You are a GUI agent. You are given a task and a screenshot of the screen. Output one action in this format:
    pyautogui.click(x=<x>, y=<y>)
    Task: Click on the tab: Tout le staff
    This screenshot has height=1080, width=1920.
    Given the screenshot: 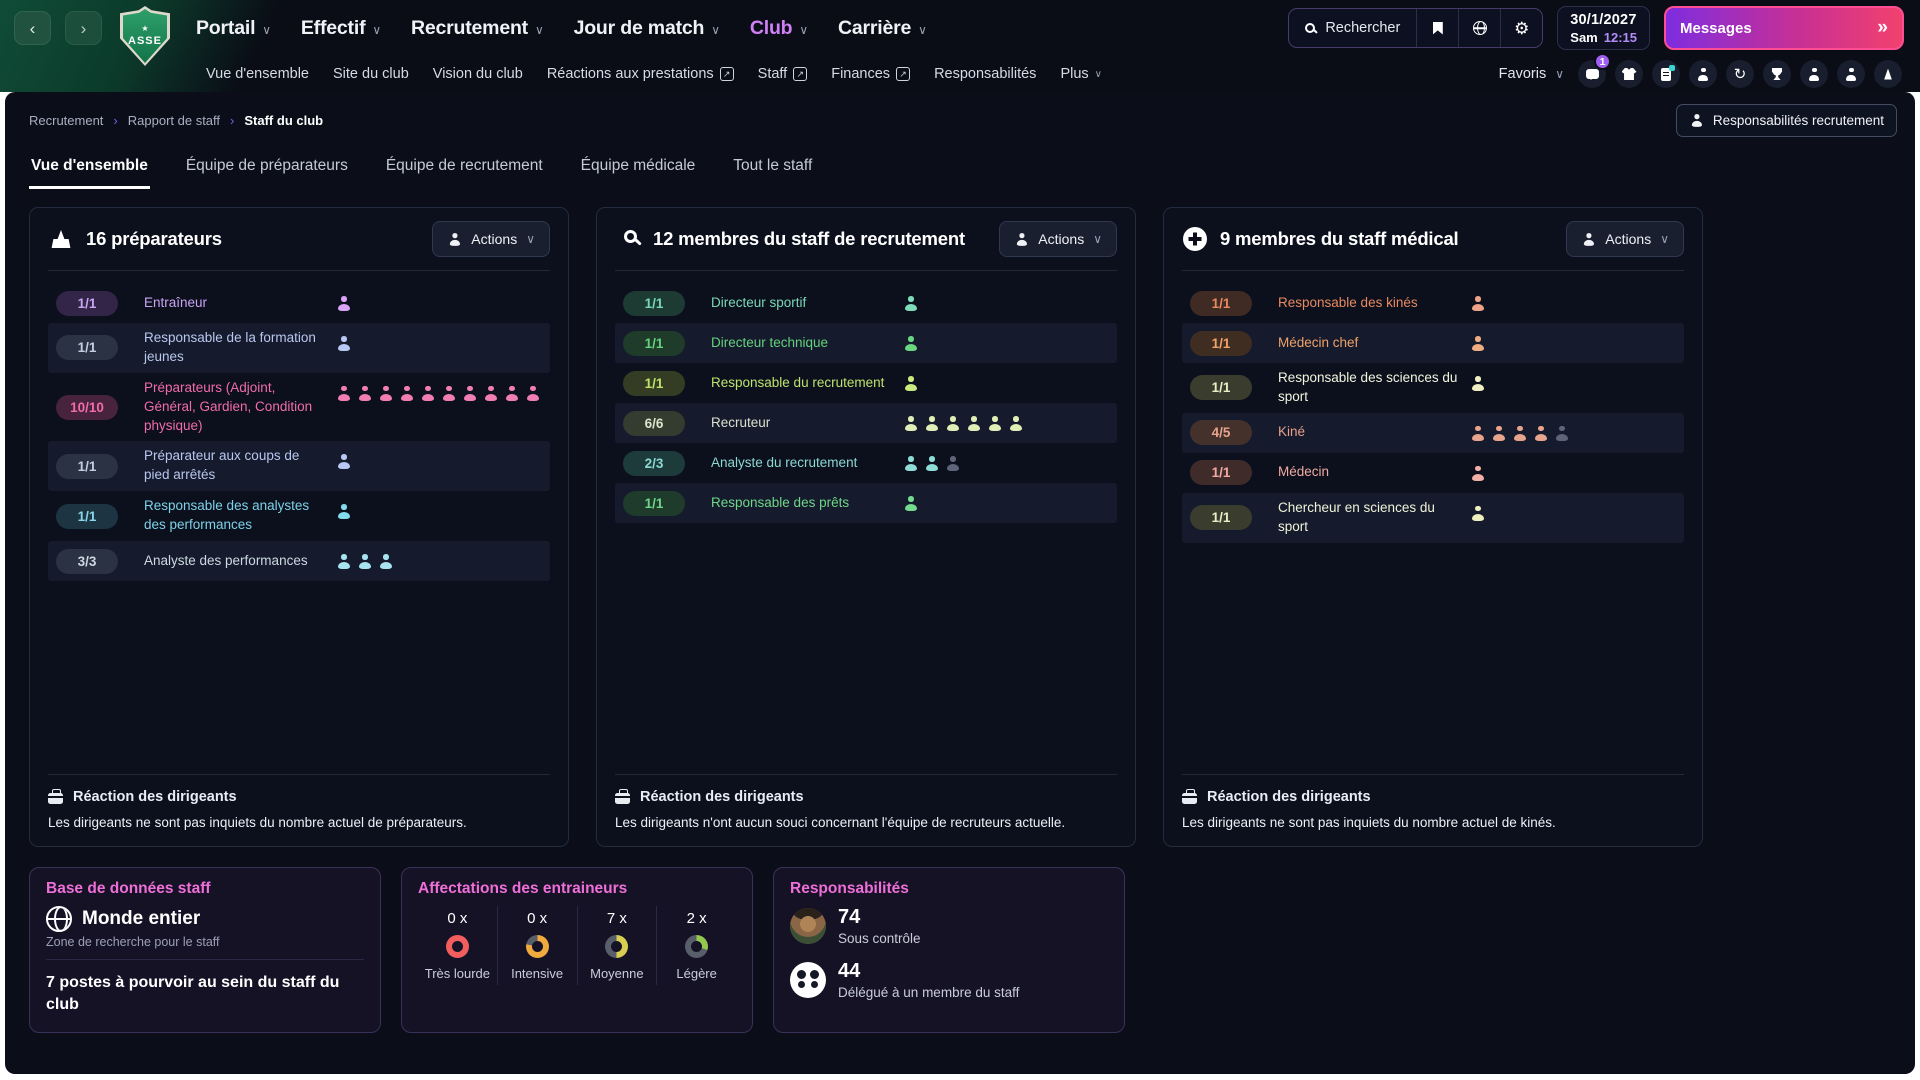 What is the action you would take?
    pyautogui.click(x=772, y=169)
    